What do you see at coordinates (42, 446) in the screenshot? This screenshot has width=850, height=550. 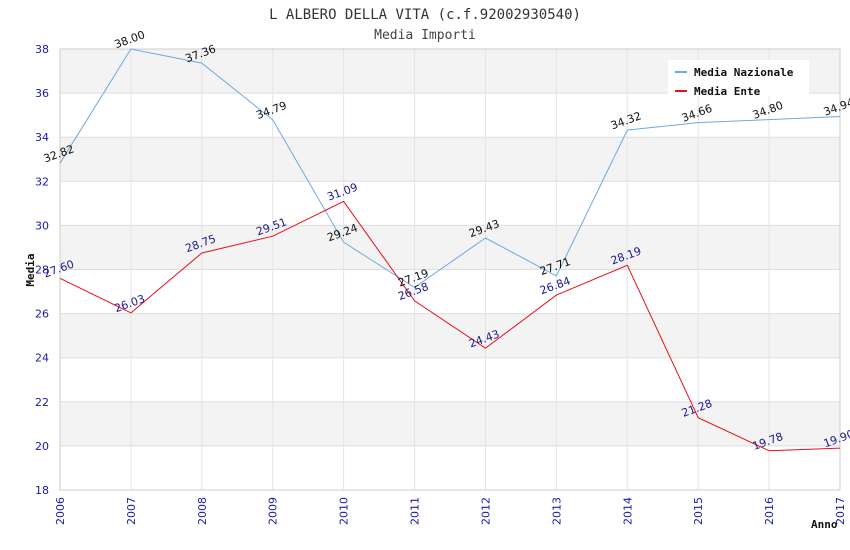 I see `y-tick-label: 20` at bounding box center [42, 446].